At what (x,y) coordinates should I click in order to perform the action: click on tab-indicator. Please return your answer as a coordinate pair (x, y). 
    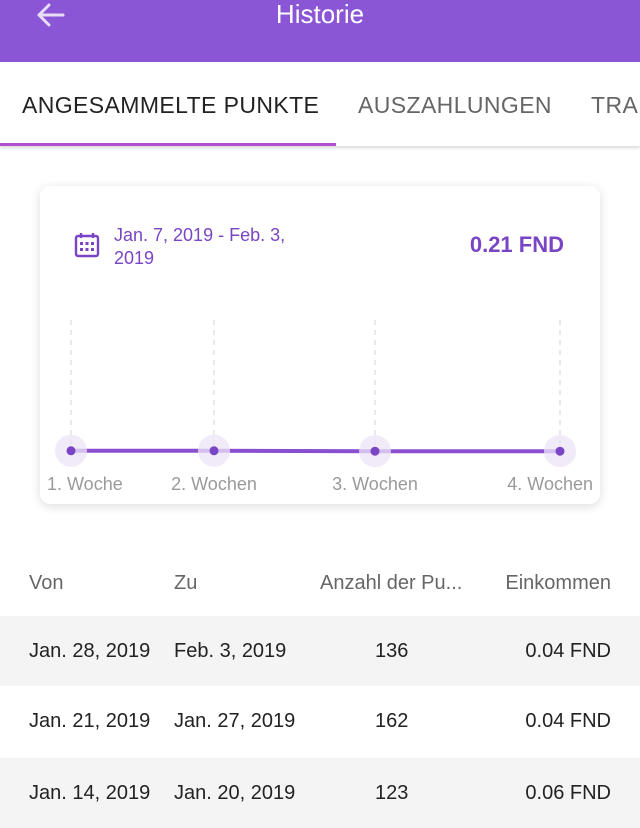
    Looking at the image, I should click on (168, 144).